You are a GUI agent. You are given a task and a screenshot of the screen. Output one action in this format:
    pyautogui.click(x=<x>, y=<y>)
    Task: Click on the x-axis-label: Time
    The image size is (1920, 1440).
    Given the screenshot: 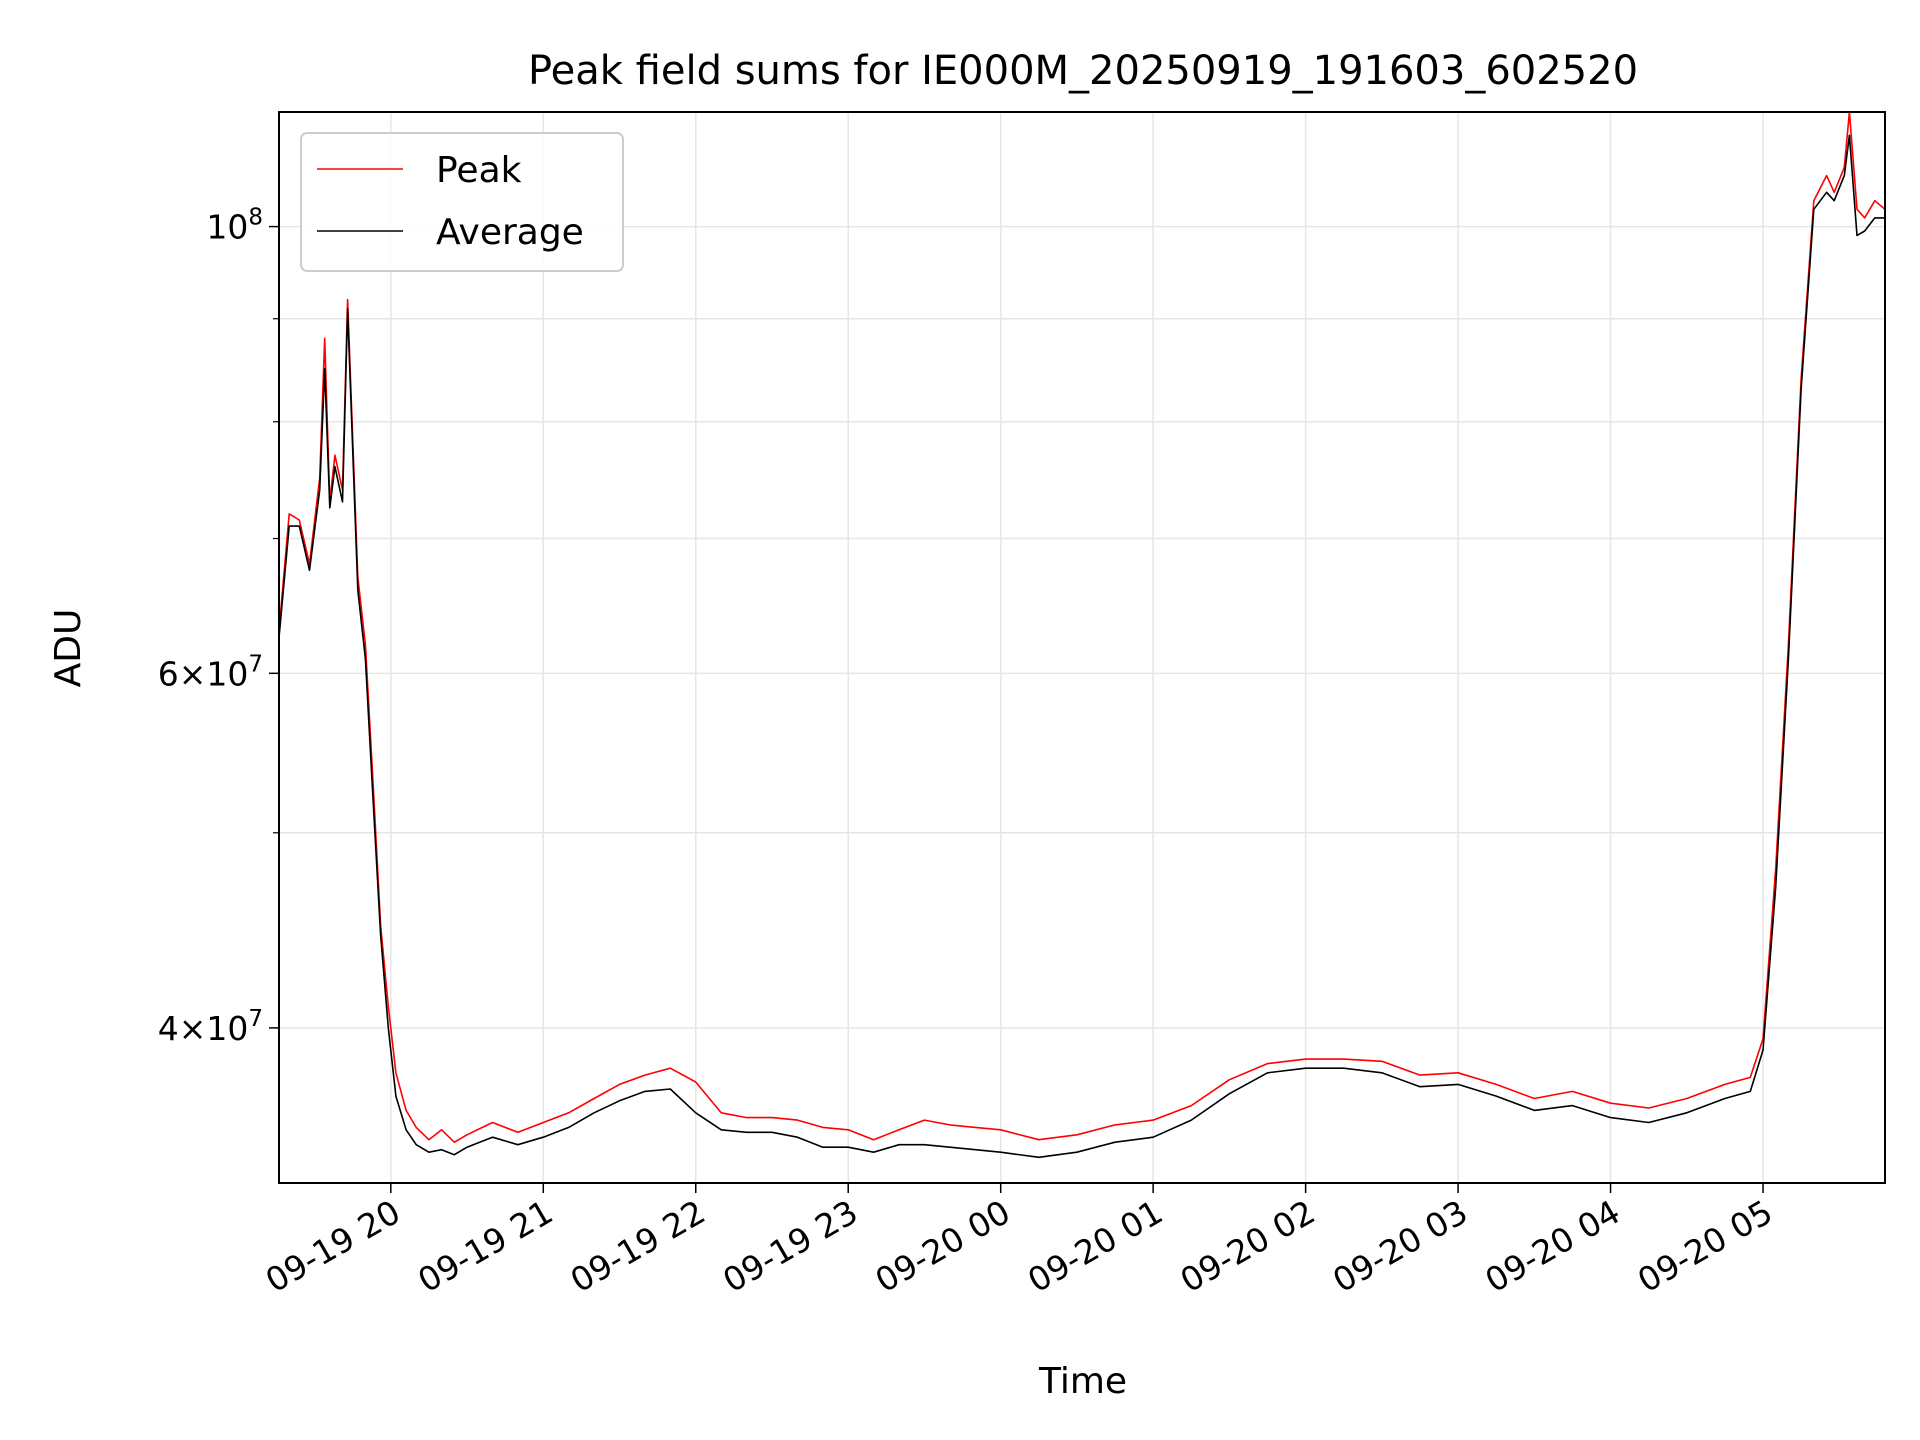 What is the action you would take?
    pyautogui.click(x=1082, y=1381)
    